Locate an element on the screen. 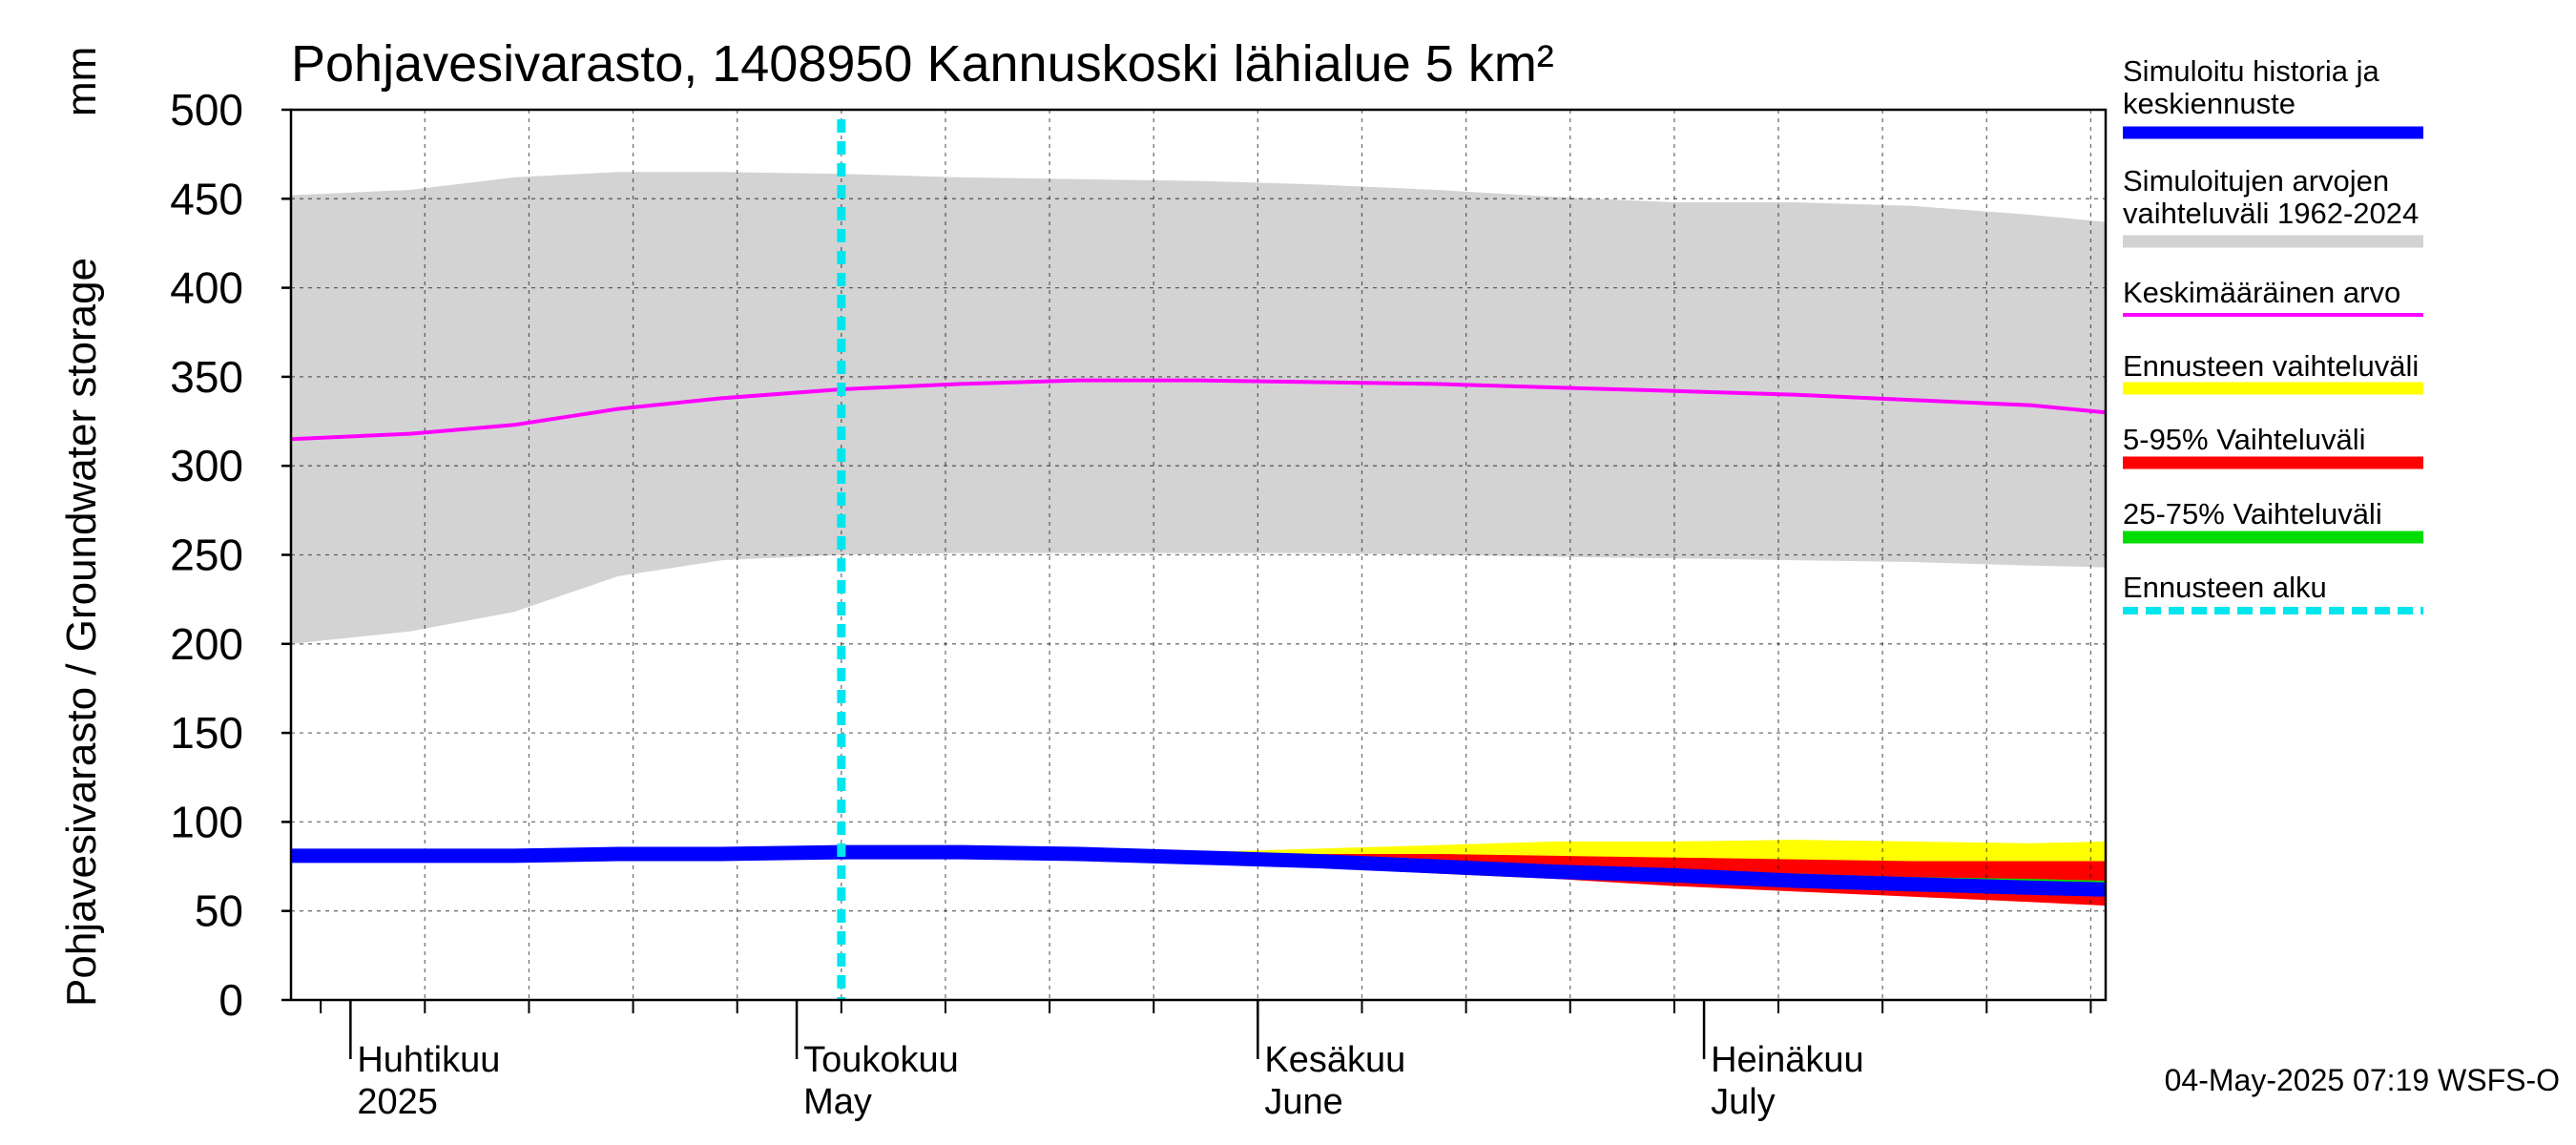 The width and height of the screenshot is (2576, 1145). y-tick-label: 50 is located at coordinates (219, 911).